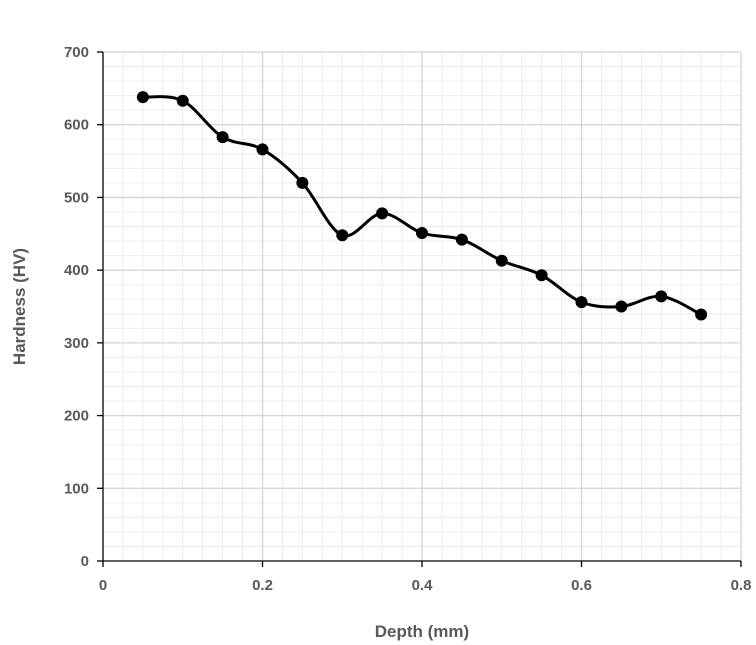 The image size is (756, 645). Describe the element at coordinates (76, 307) in the screenshot. I see `y-tick-labels: 0 100 200 300 400 500 600 700` at that location.